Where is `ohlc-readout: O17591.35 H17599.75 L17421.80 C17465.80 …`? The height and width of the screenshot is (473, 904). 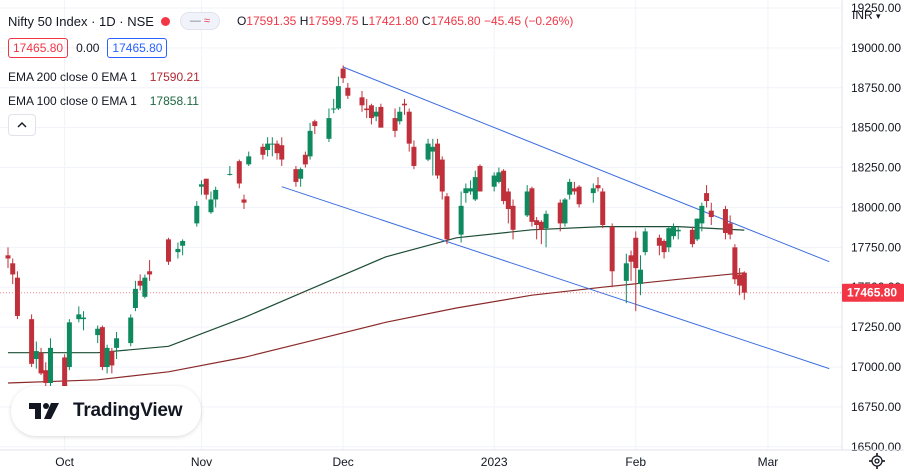
ohlc-readout: O17591.35 H17599.75 L17421.80 C17465.80 … is located at coordinates (405, 21).